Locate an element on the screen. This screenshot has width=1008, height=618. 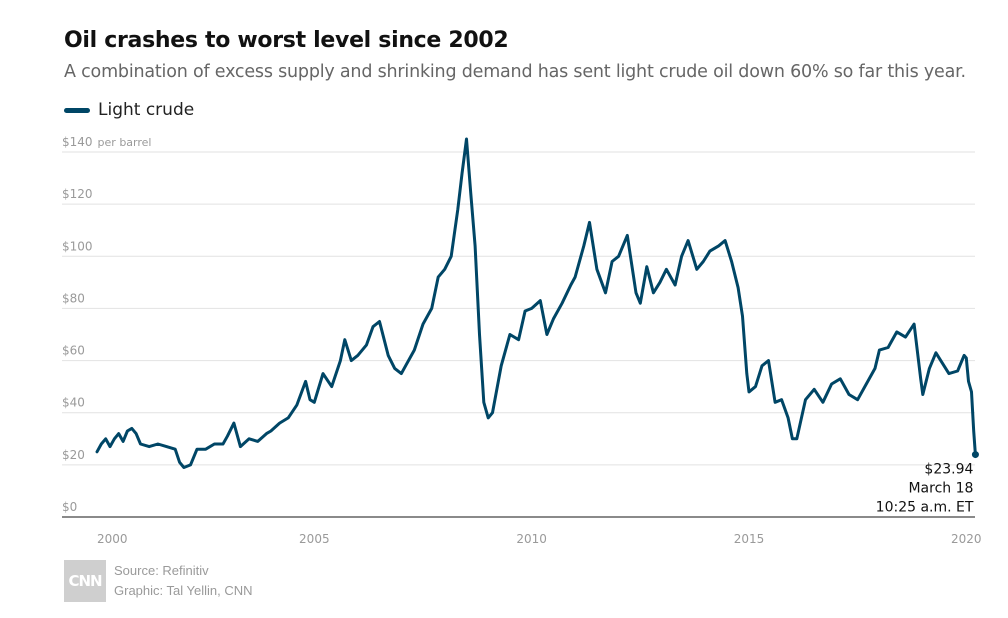
x-tick-label: 2015 is located at coordinates (749, 539).